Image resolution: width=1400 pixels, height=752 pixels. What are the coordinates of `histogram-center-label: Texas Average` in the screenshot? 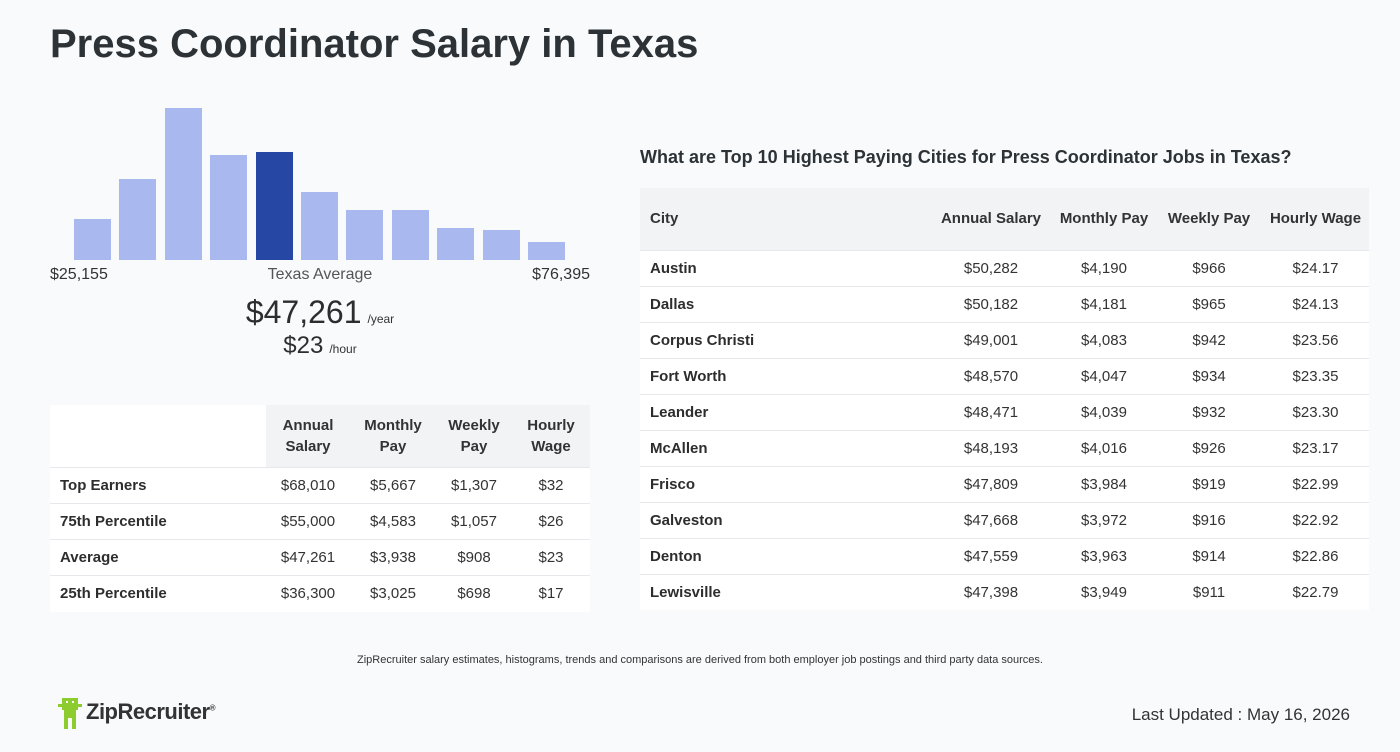 It's located at (320, 274).